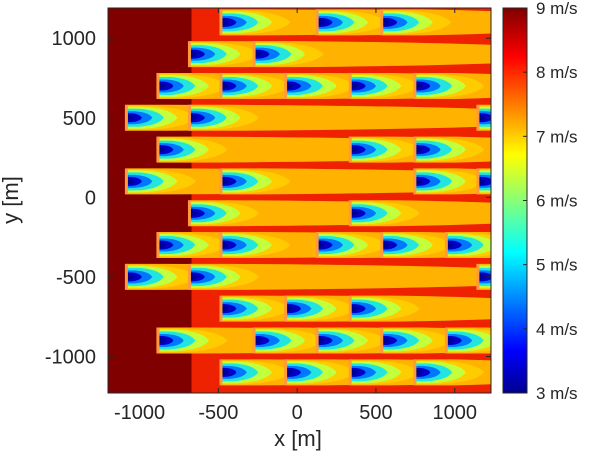 This screenshot has width=592, height=458. Describe the element at coordinates (297, 413) in the screenshot. I see `x-tick-label: 0` at that location.